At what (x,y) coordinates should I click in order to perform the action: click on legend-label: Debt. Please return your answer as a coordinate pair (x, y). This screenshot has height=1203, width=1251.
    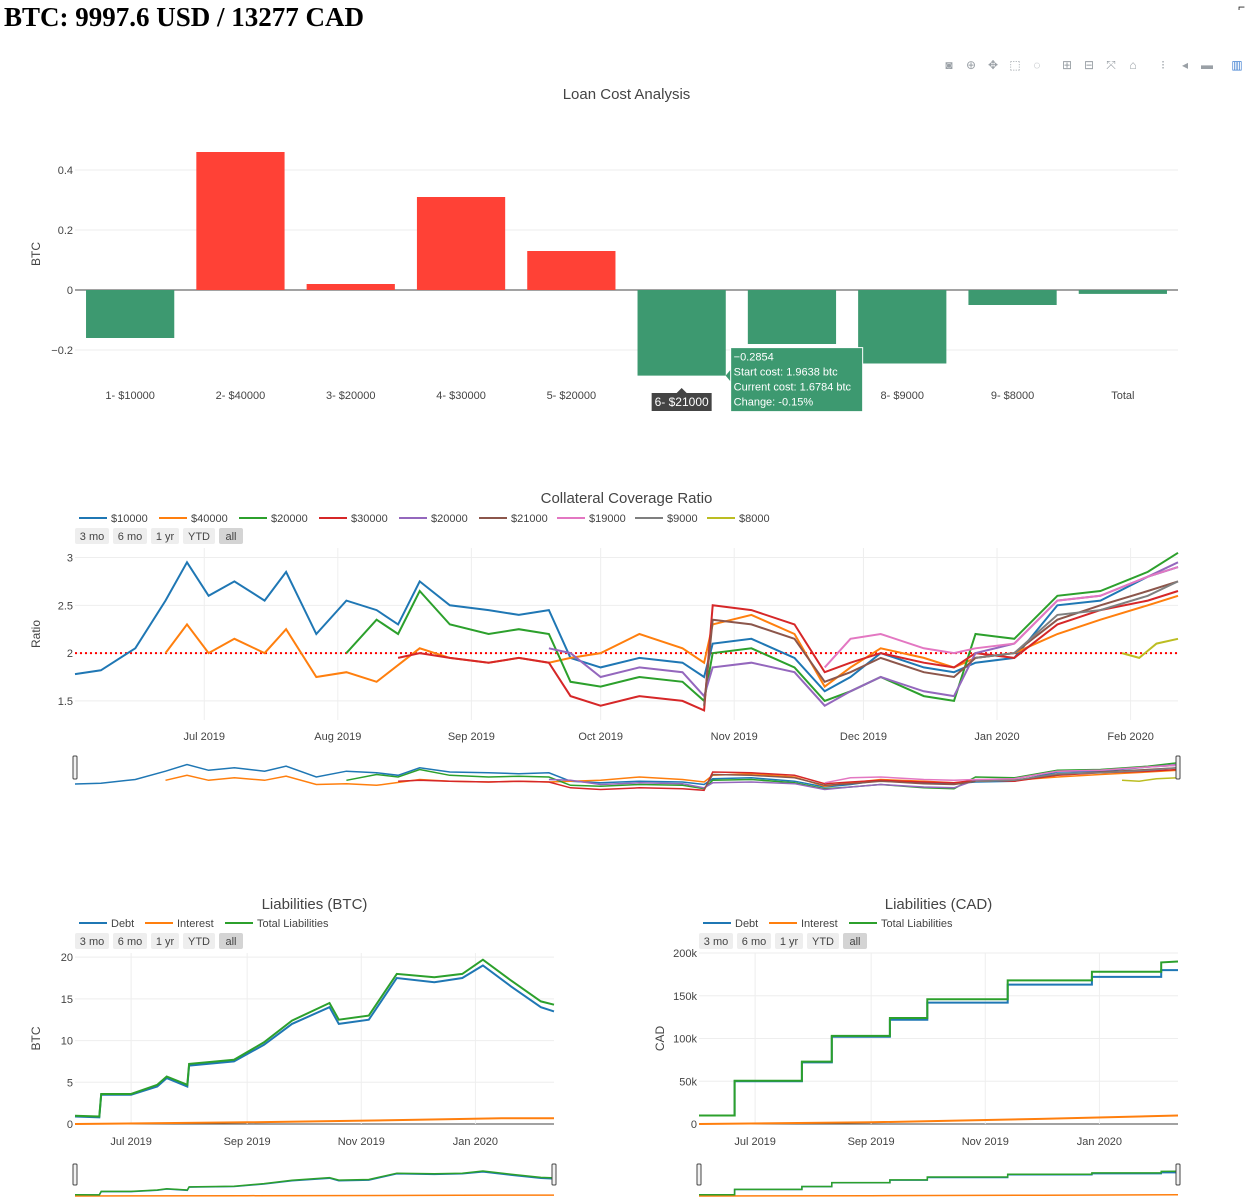
    Looking at the image, I should click on (746, 924).